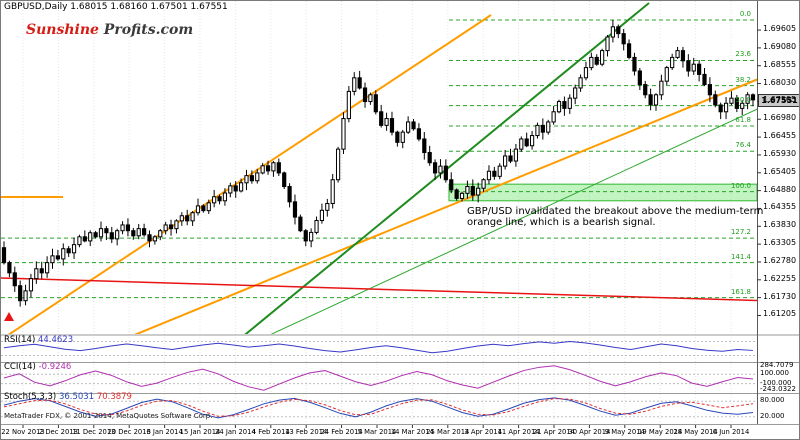  What do you see at coordinates (9, 316) in the screenshot?
I see `red-arrow-marker` at bounding box center [9, 316].